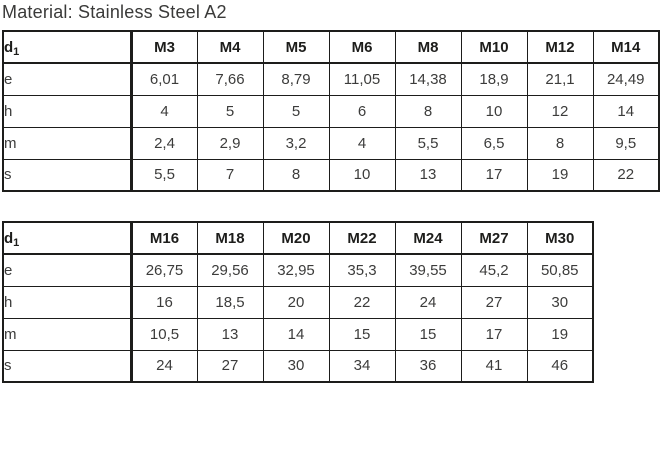 Image resolution: width=664 pixels, height=450 pixels. I want to click on dimension-row: h 4 5 5 6 8 10 12 14, so click(331, 111).